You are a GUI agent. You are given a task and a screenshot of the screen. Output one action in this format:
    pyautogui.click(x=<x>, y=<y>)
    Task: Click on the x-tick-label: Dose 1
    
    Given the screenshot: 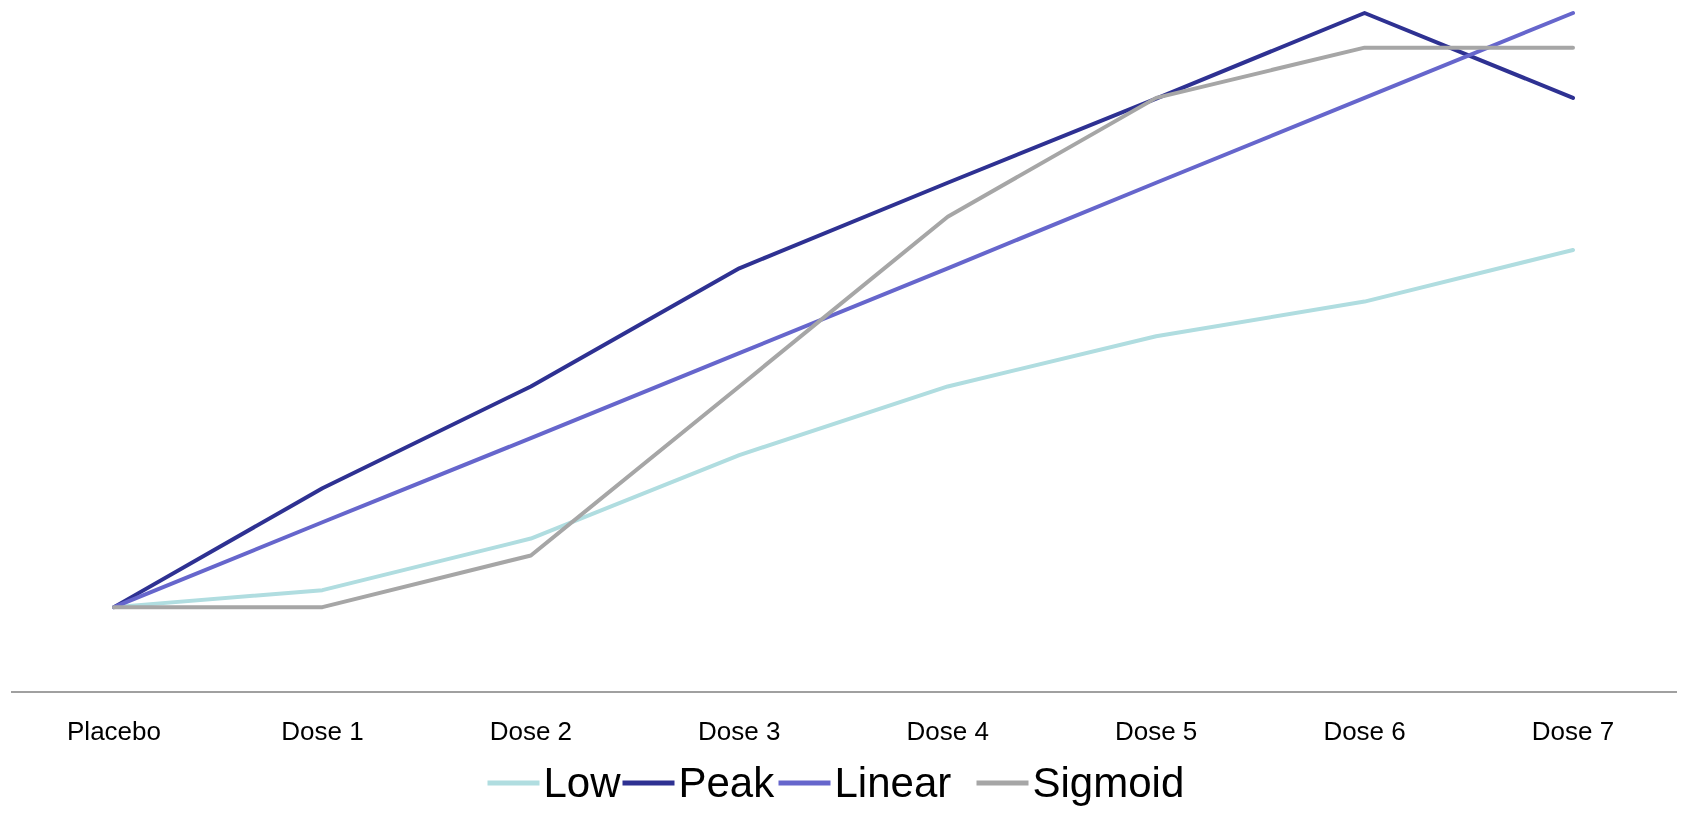 What is the action you would take?
    pyautogui.click(x=322, y=731)
    